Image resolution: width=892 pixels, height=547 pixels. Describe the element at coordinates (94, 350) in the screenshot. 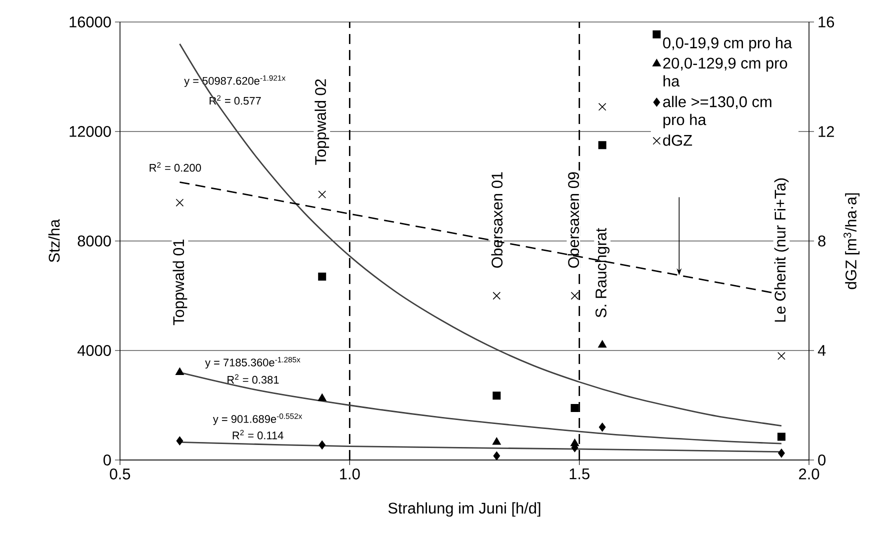

I see `y-tick-label: 4000` at that location.